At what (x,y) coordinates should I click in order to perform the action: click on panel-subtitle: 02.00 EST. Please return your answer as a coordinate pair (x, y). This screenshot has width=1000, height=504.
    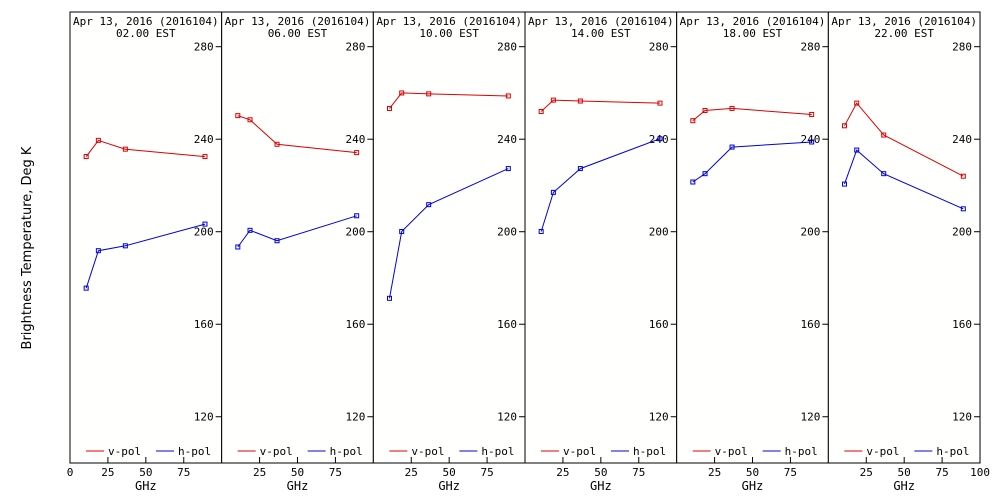
    Looking at the image, I should click on (146, 33).